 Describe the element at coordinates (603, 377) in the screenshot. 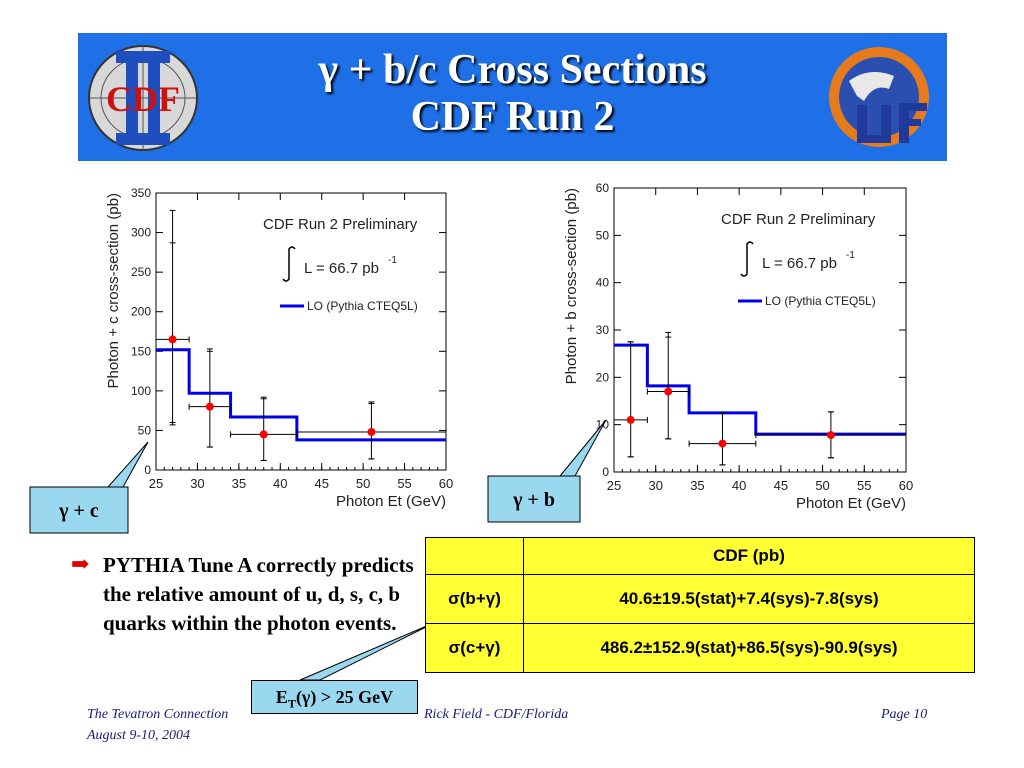

I see `y-tick-label: 20` at that location.